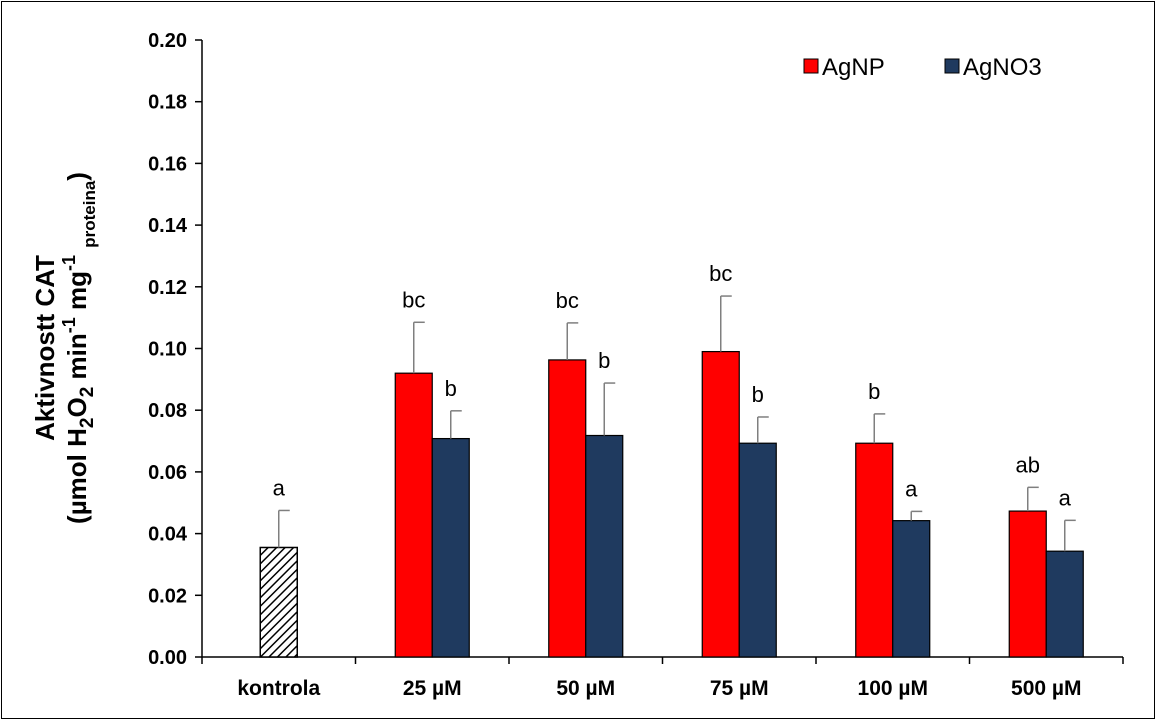  What do you see at coordinates (1002, 67) in the screenshot?
I see `legend-label-agno3: AgNO3` at bounding box center [1002, 67].